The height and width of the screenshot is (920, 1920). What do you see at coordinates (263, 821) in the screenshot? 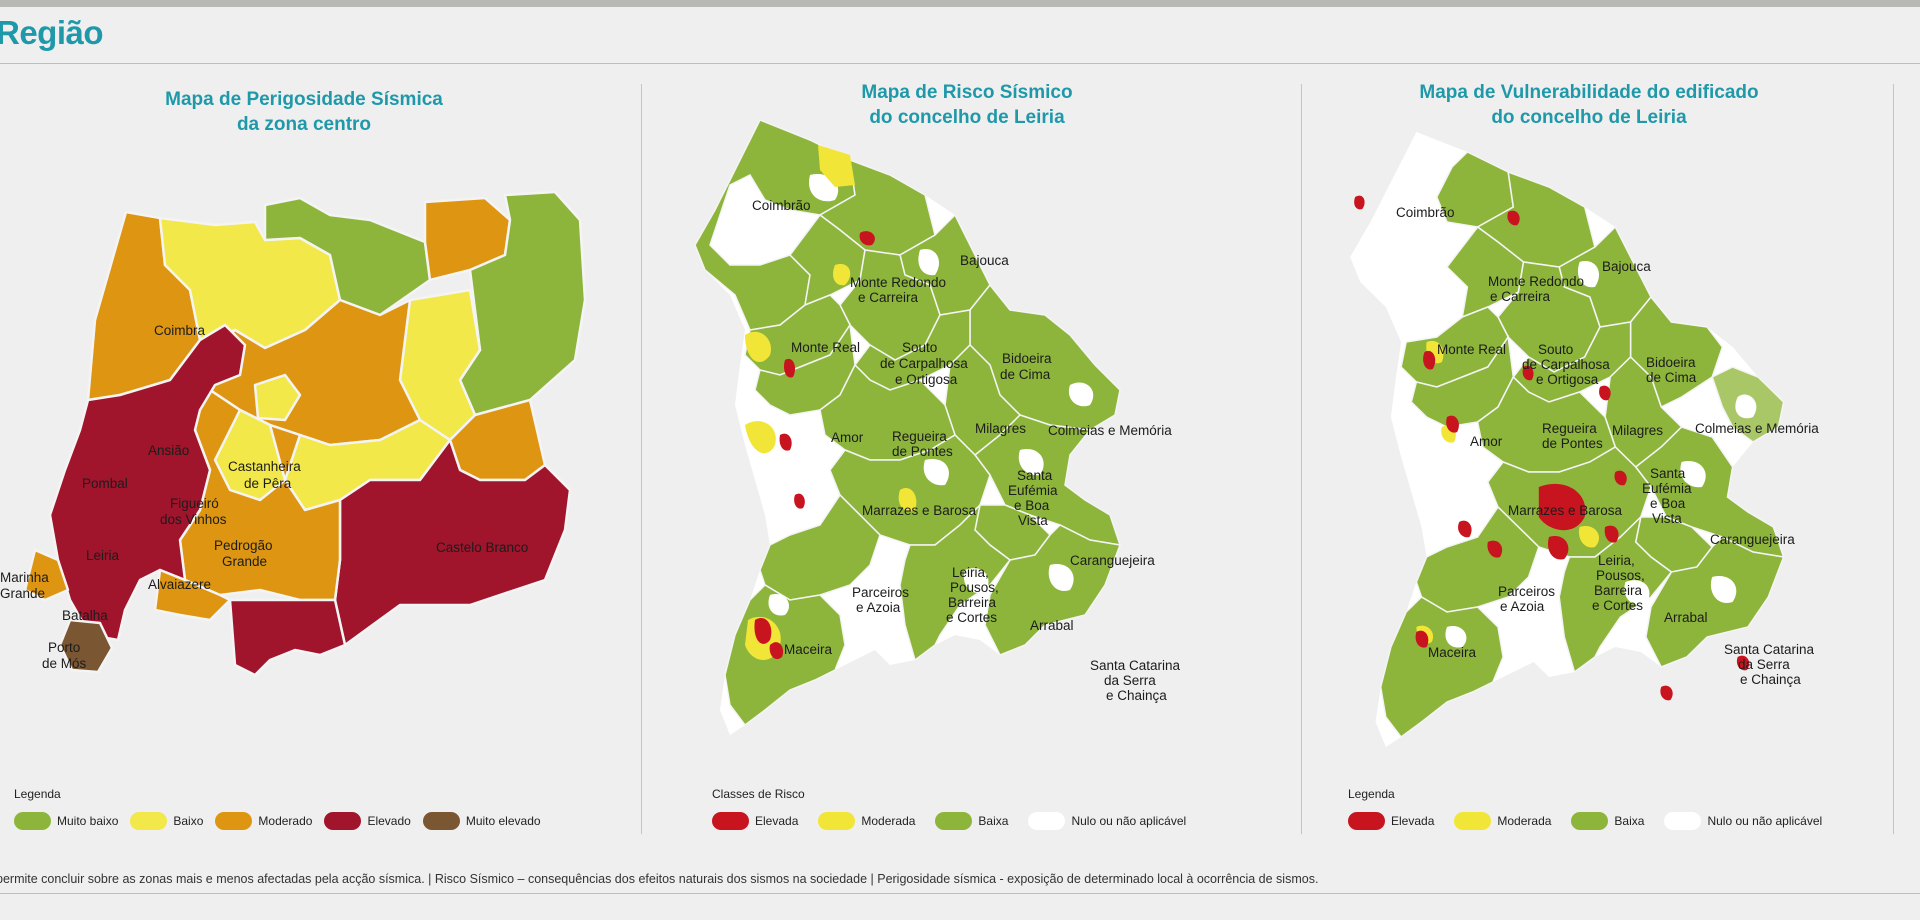
I see `legend-item: Moderado` at bounding box center [263, 821].